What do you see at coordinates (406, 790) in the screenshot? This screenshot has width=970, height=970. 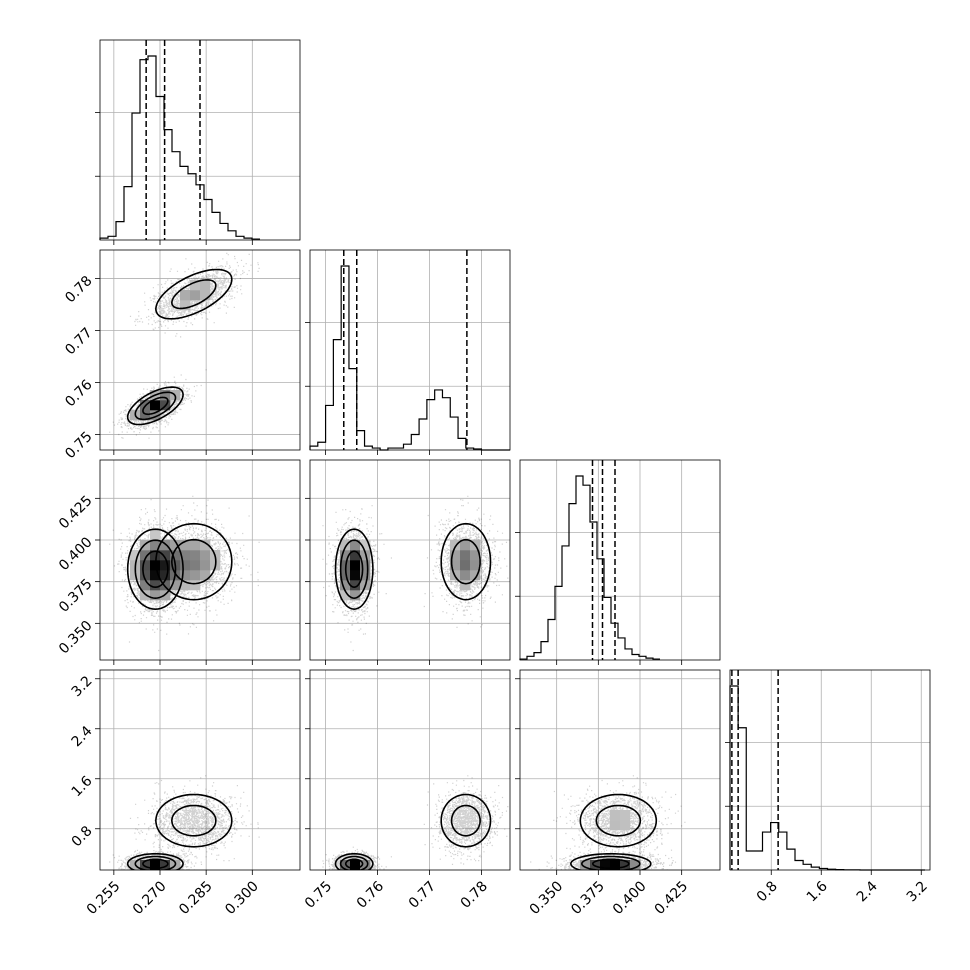 I see `scatter-panel-3-1: 0.75 0.76 0.77 0.78` at bounding box center [406, 790].